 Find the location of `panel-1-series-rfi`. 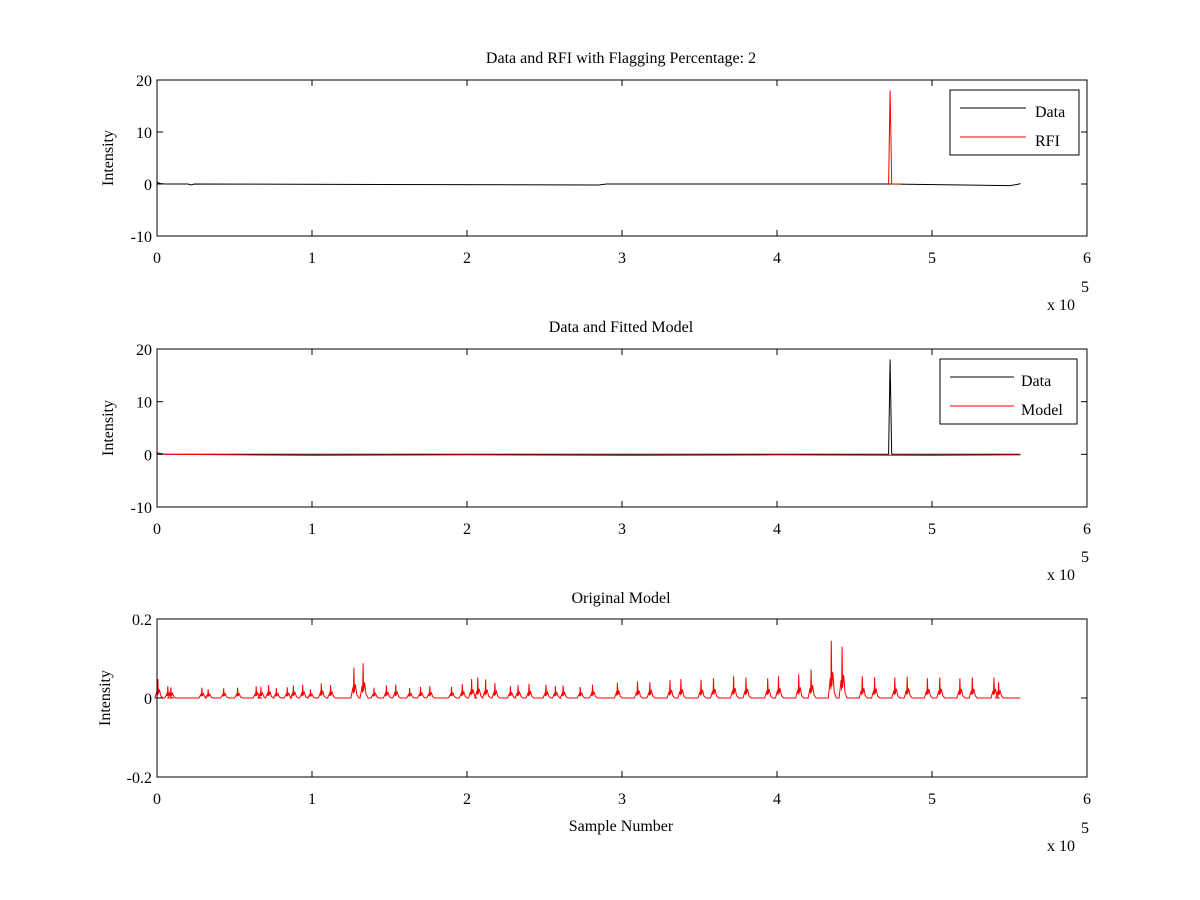

panel-1-series-rfi is located at coordinates (894, 137).